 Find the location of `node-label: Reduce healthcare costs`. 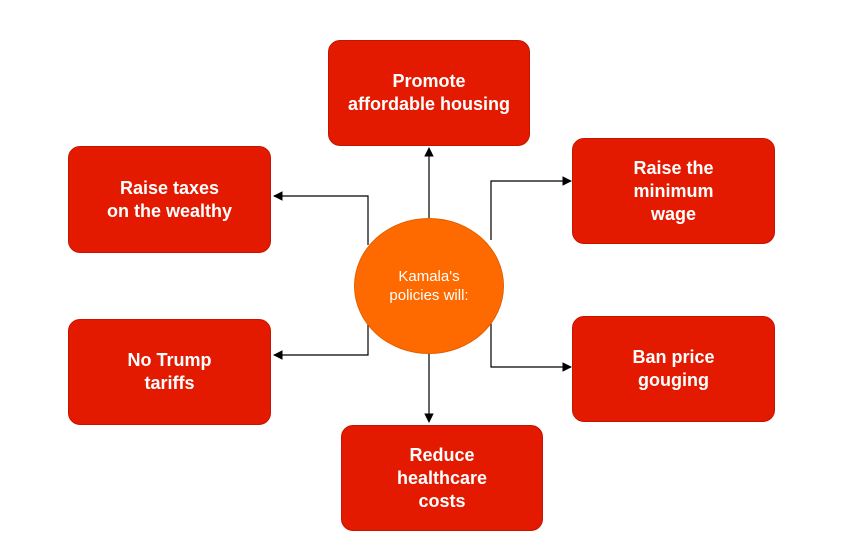

node-label: Reduce healthcare costs is located at coordinates (442, 477).